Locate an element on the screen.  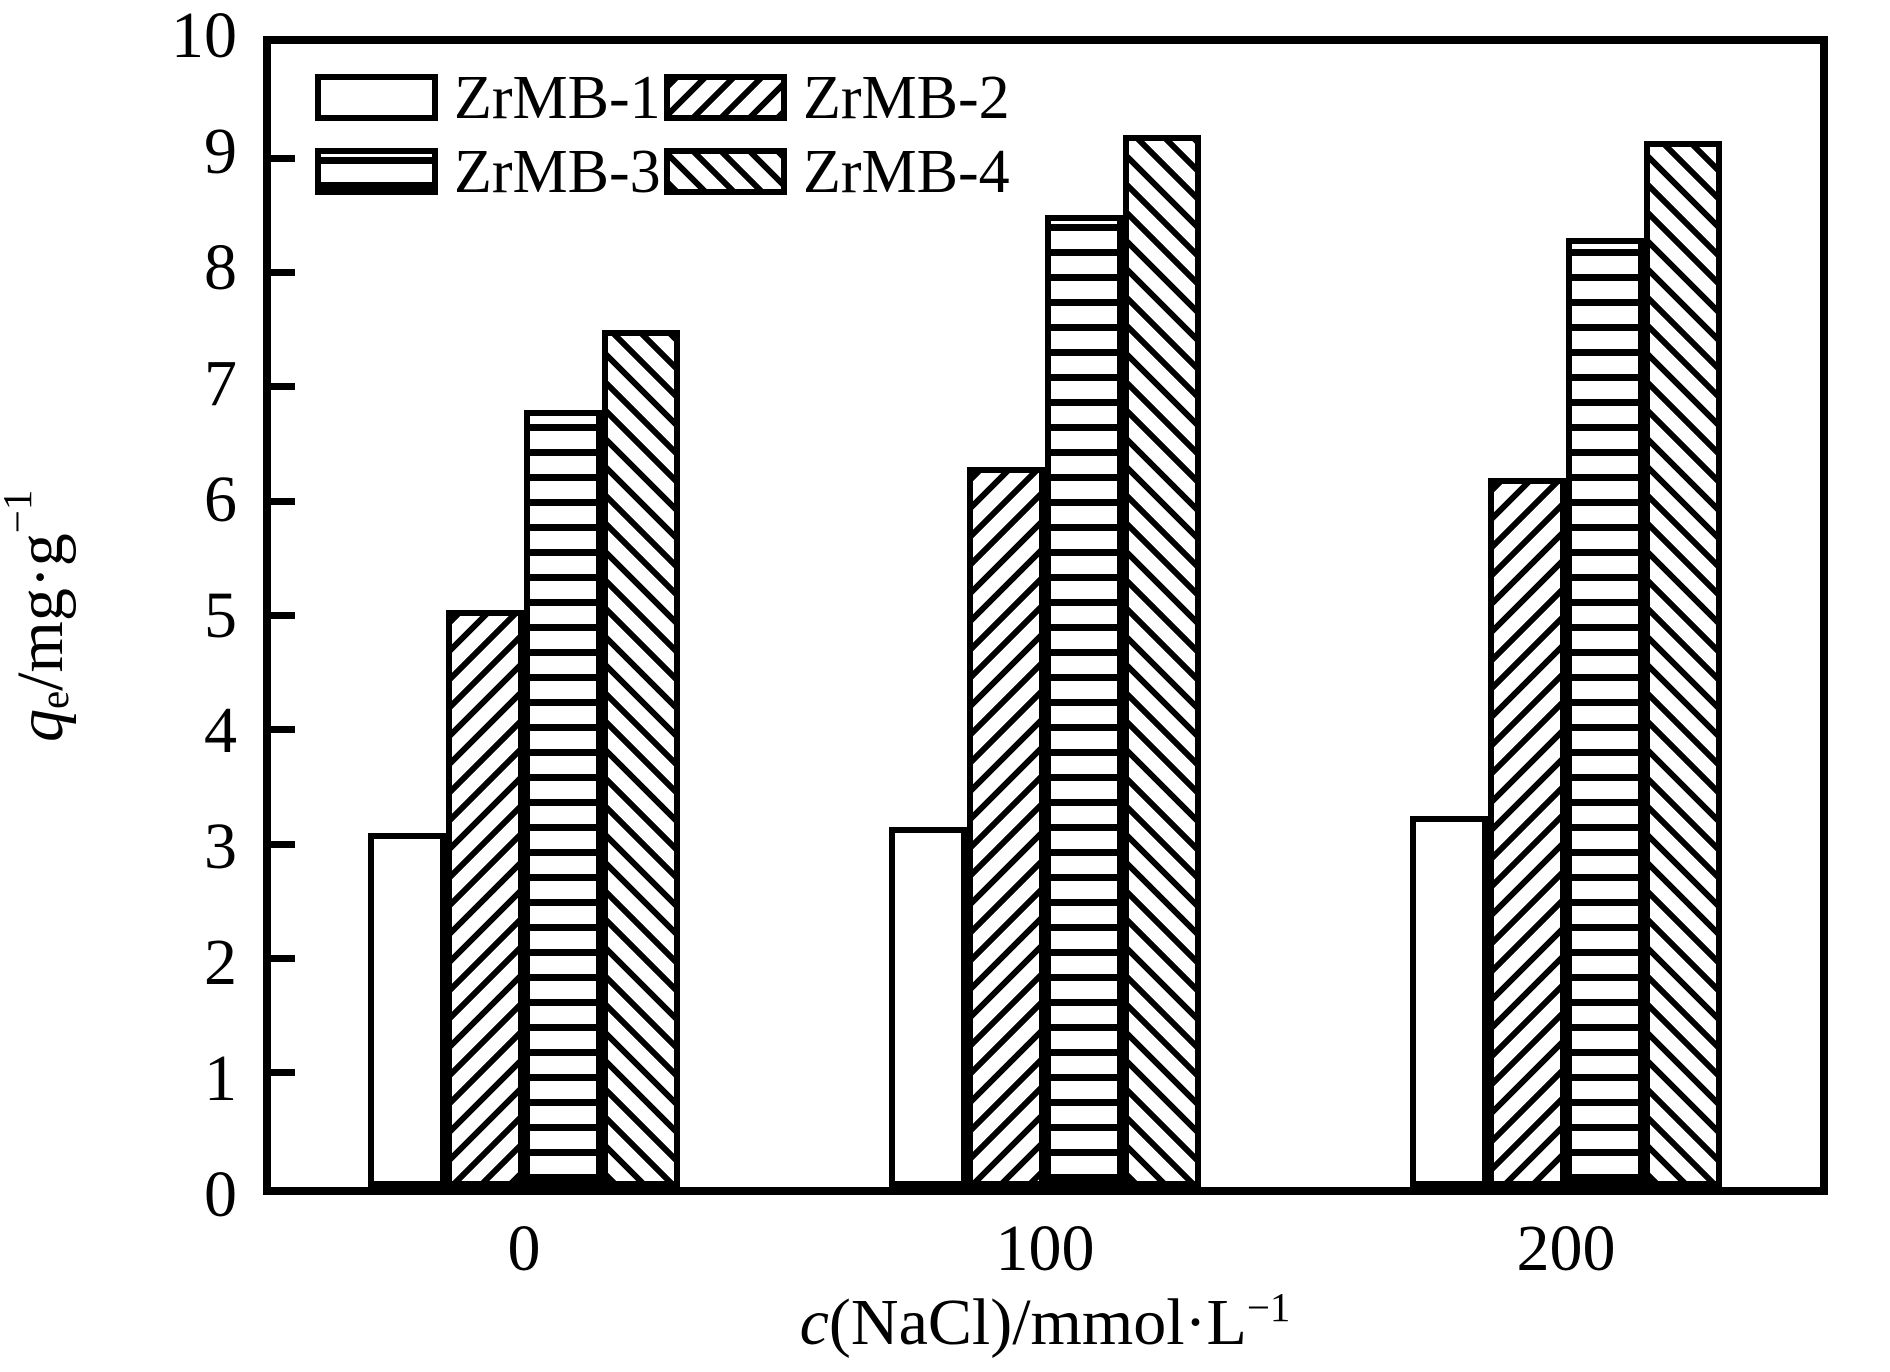
legend-label-zrmb-4: ZrMB-4 is located at coordinates (906, 171).